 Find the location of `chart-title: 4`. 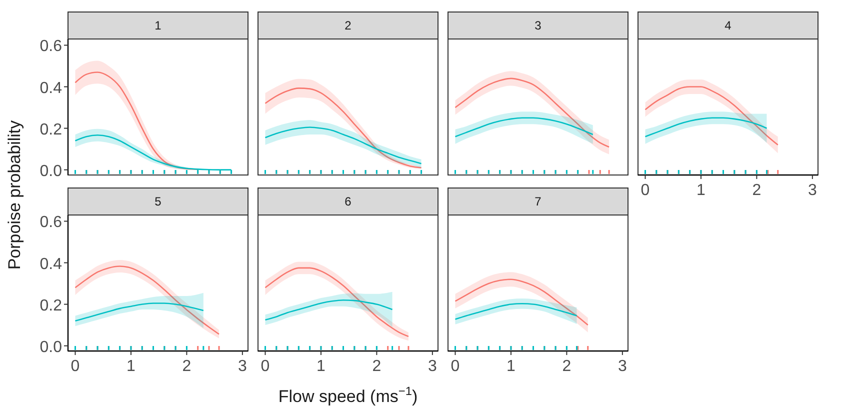

chart-title: 4 is located at coordinates (728, 25).